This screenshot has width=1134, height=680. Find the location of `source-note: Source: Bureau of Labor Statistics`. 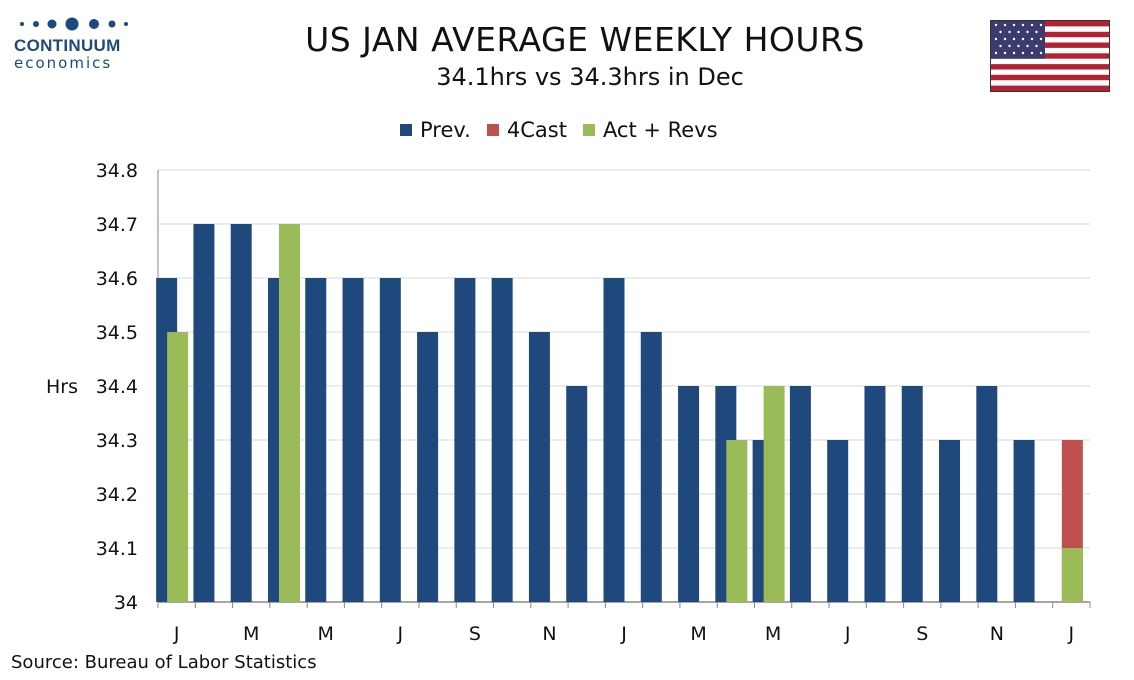

source-note: Source: Bureau of Labor Statistics is located at coordinates (164, 662).